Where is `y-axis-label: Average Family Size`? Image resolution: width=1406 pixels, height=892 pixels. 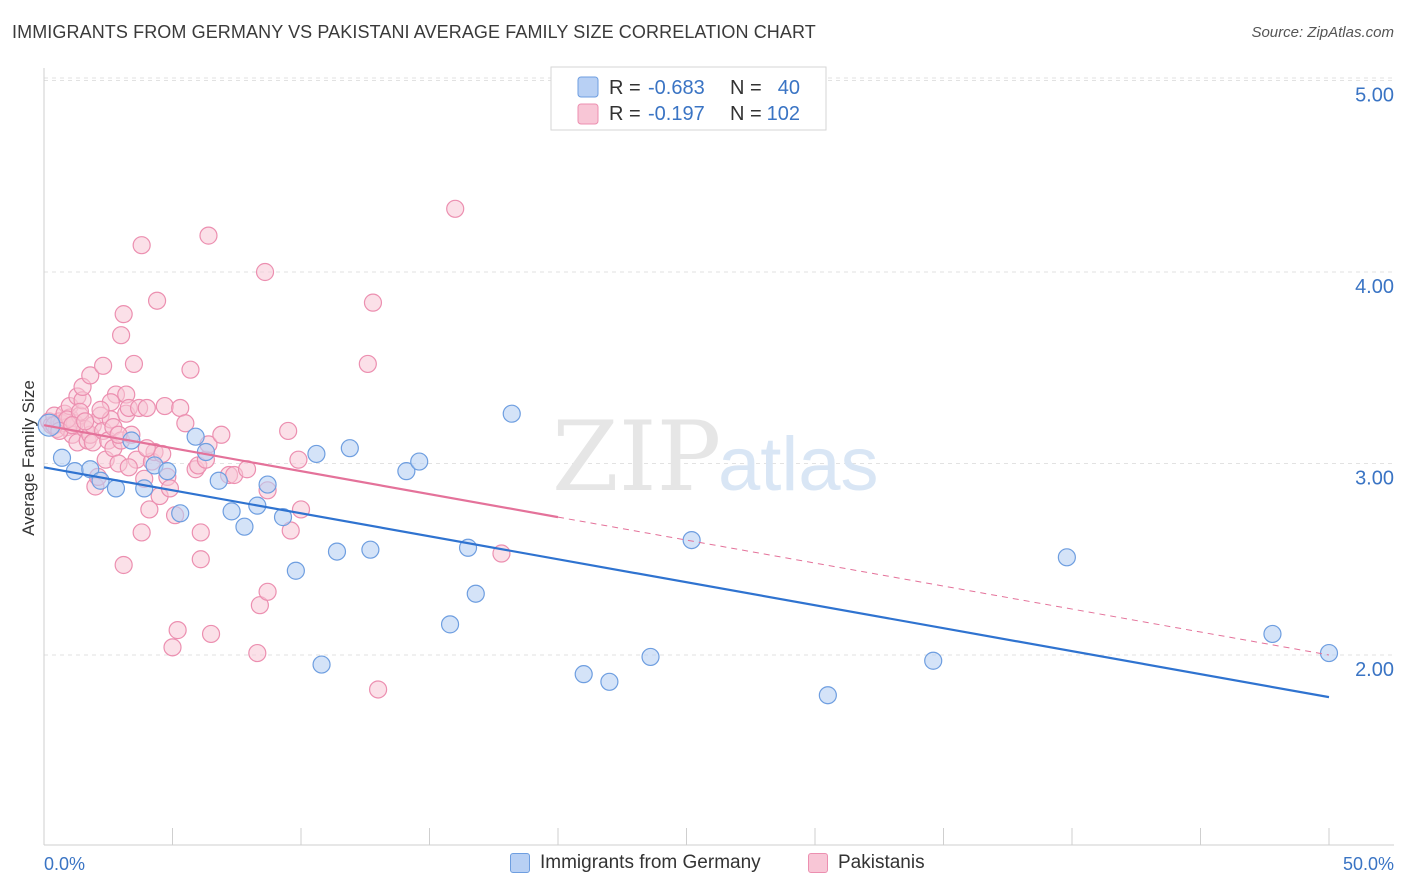
y-axis-label: Average Family Size is located at coordinates (28, 458).